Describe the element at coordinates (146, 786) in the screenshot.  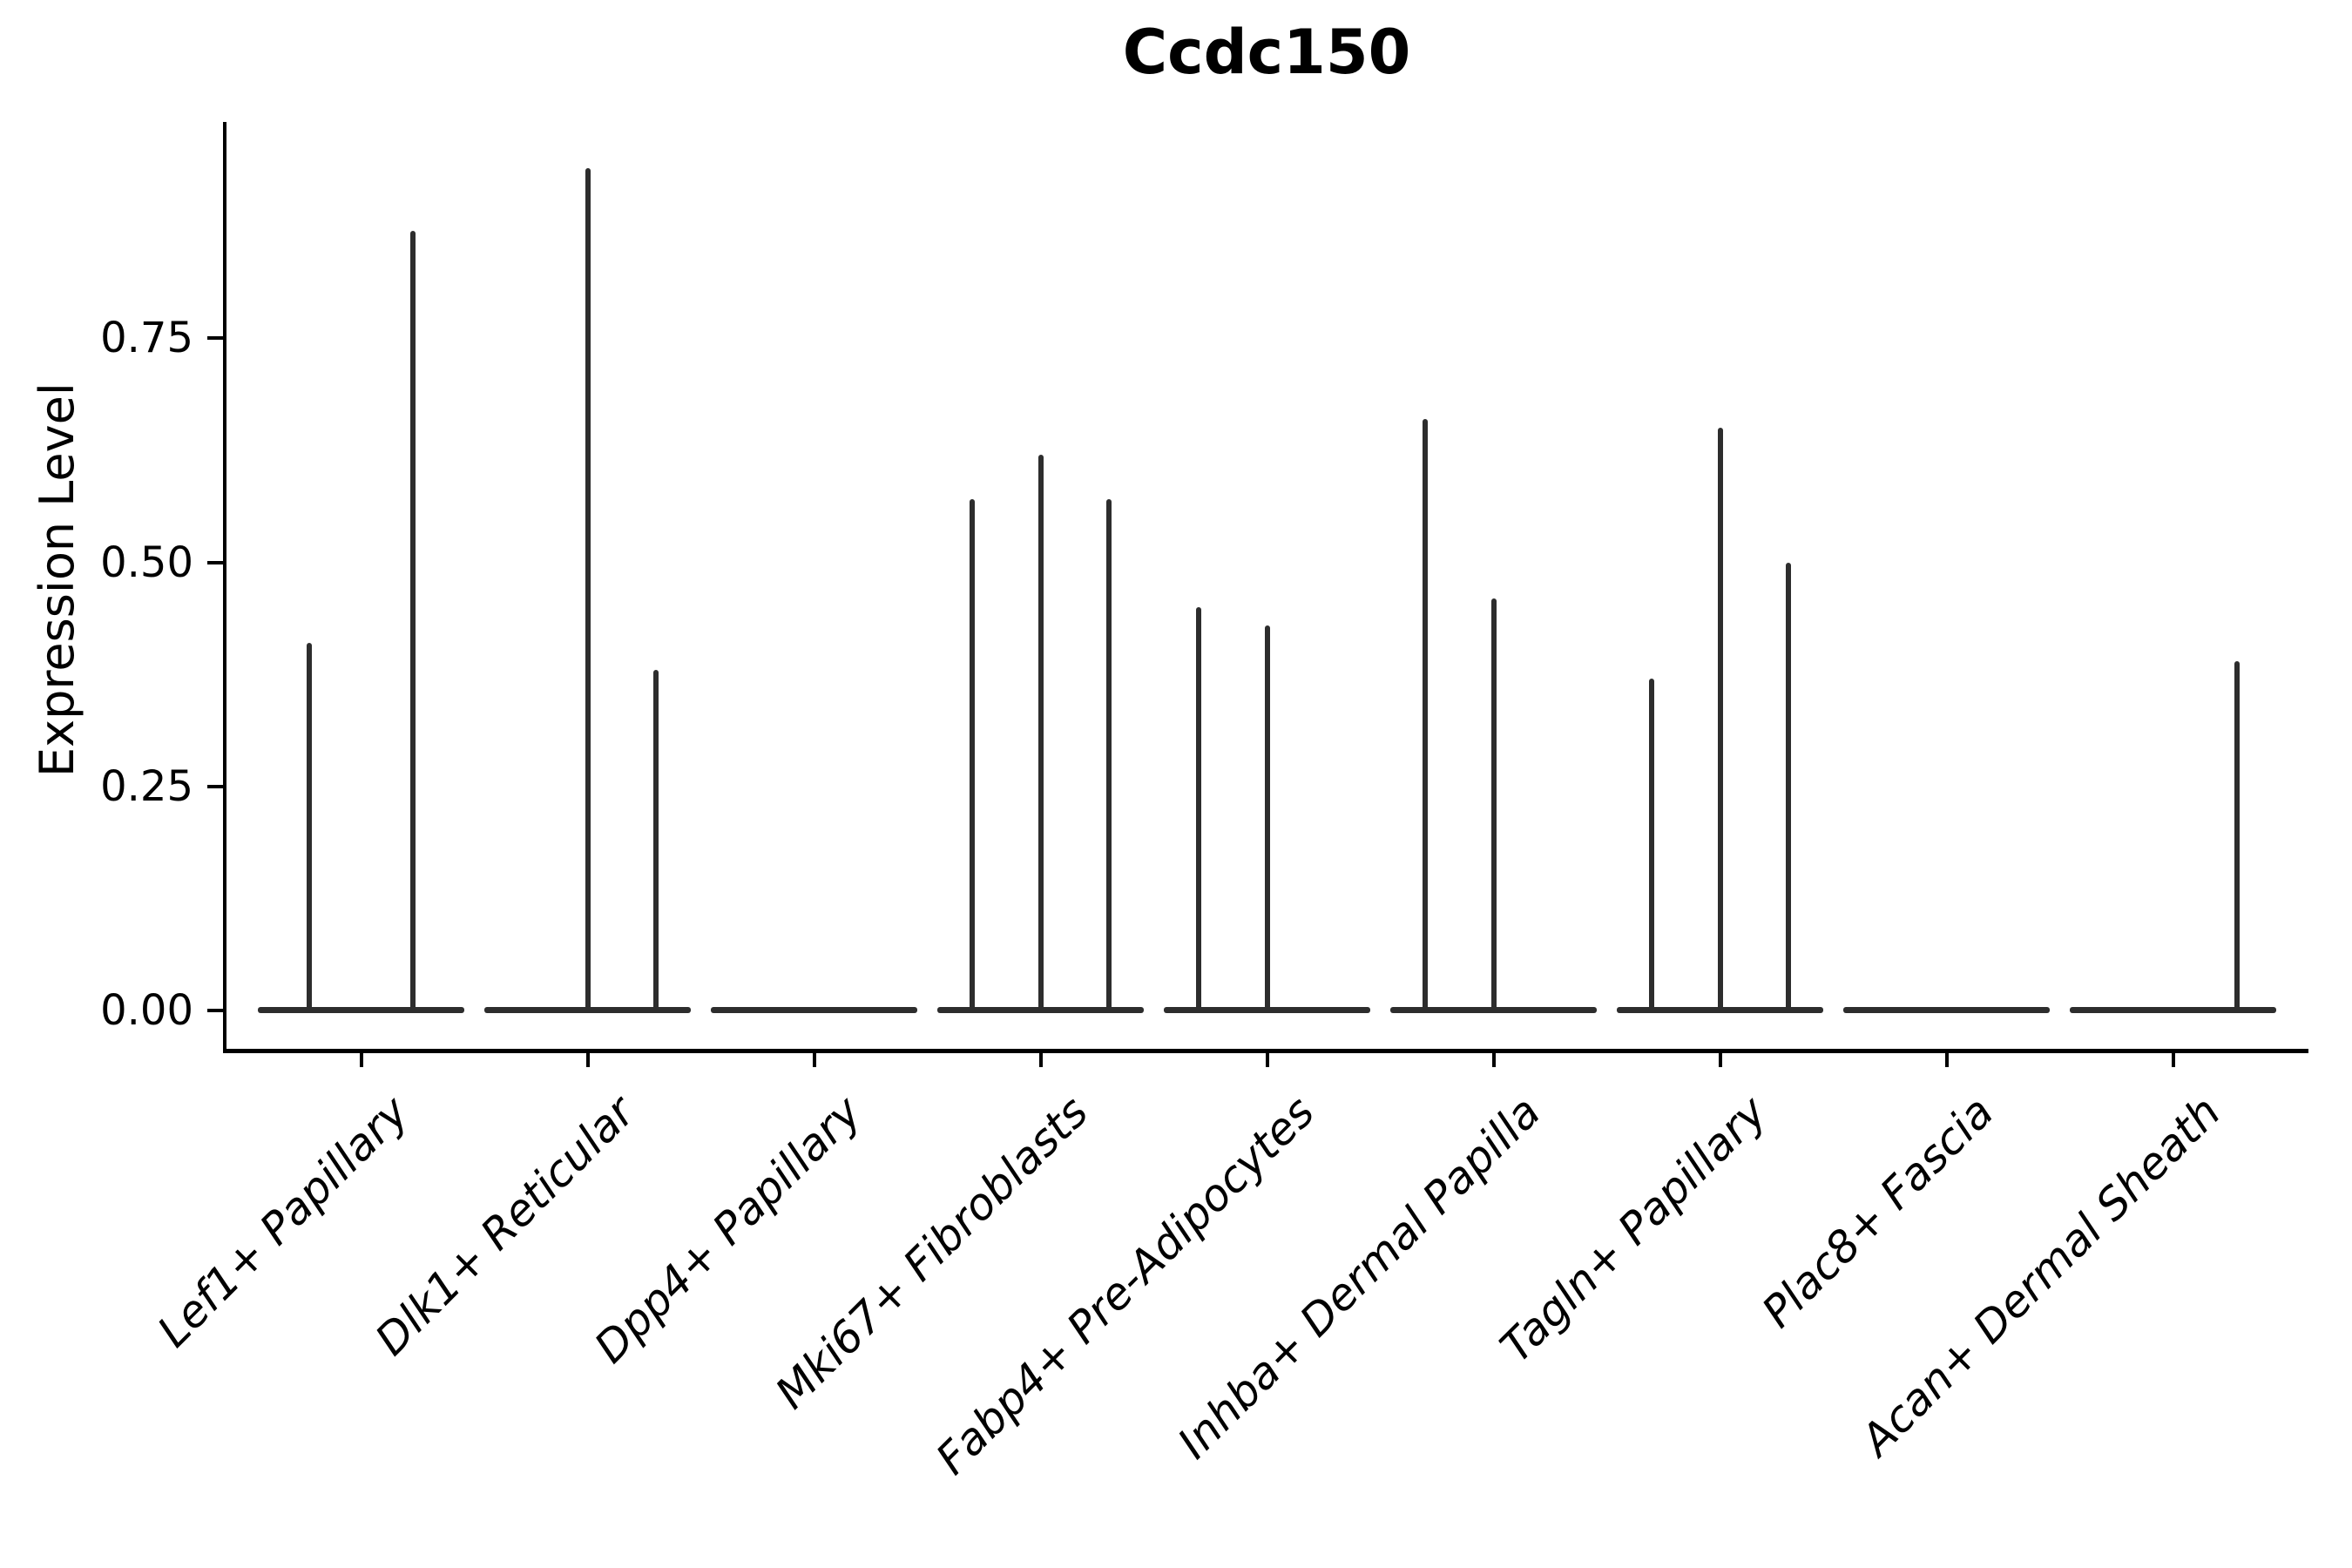
I see `y-tick-label: 0.25` at that location.